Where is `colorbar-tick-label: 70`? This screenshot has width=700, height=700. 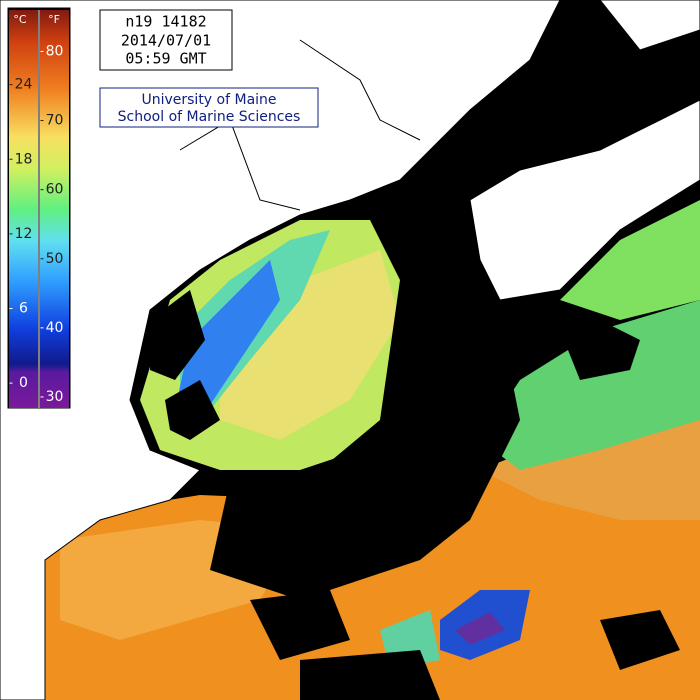
colorbar-tick-label: 70 is located at coordinates (55, 121).